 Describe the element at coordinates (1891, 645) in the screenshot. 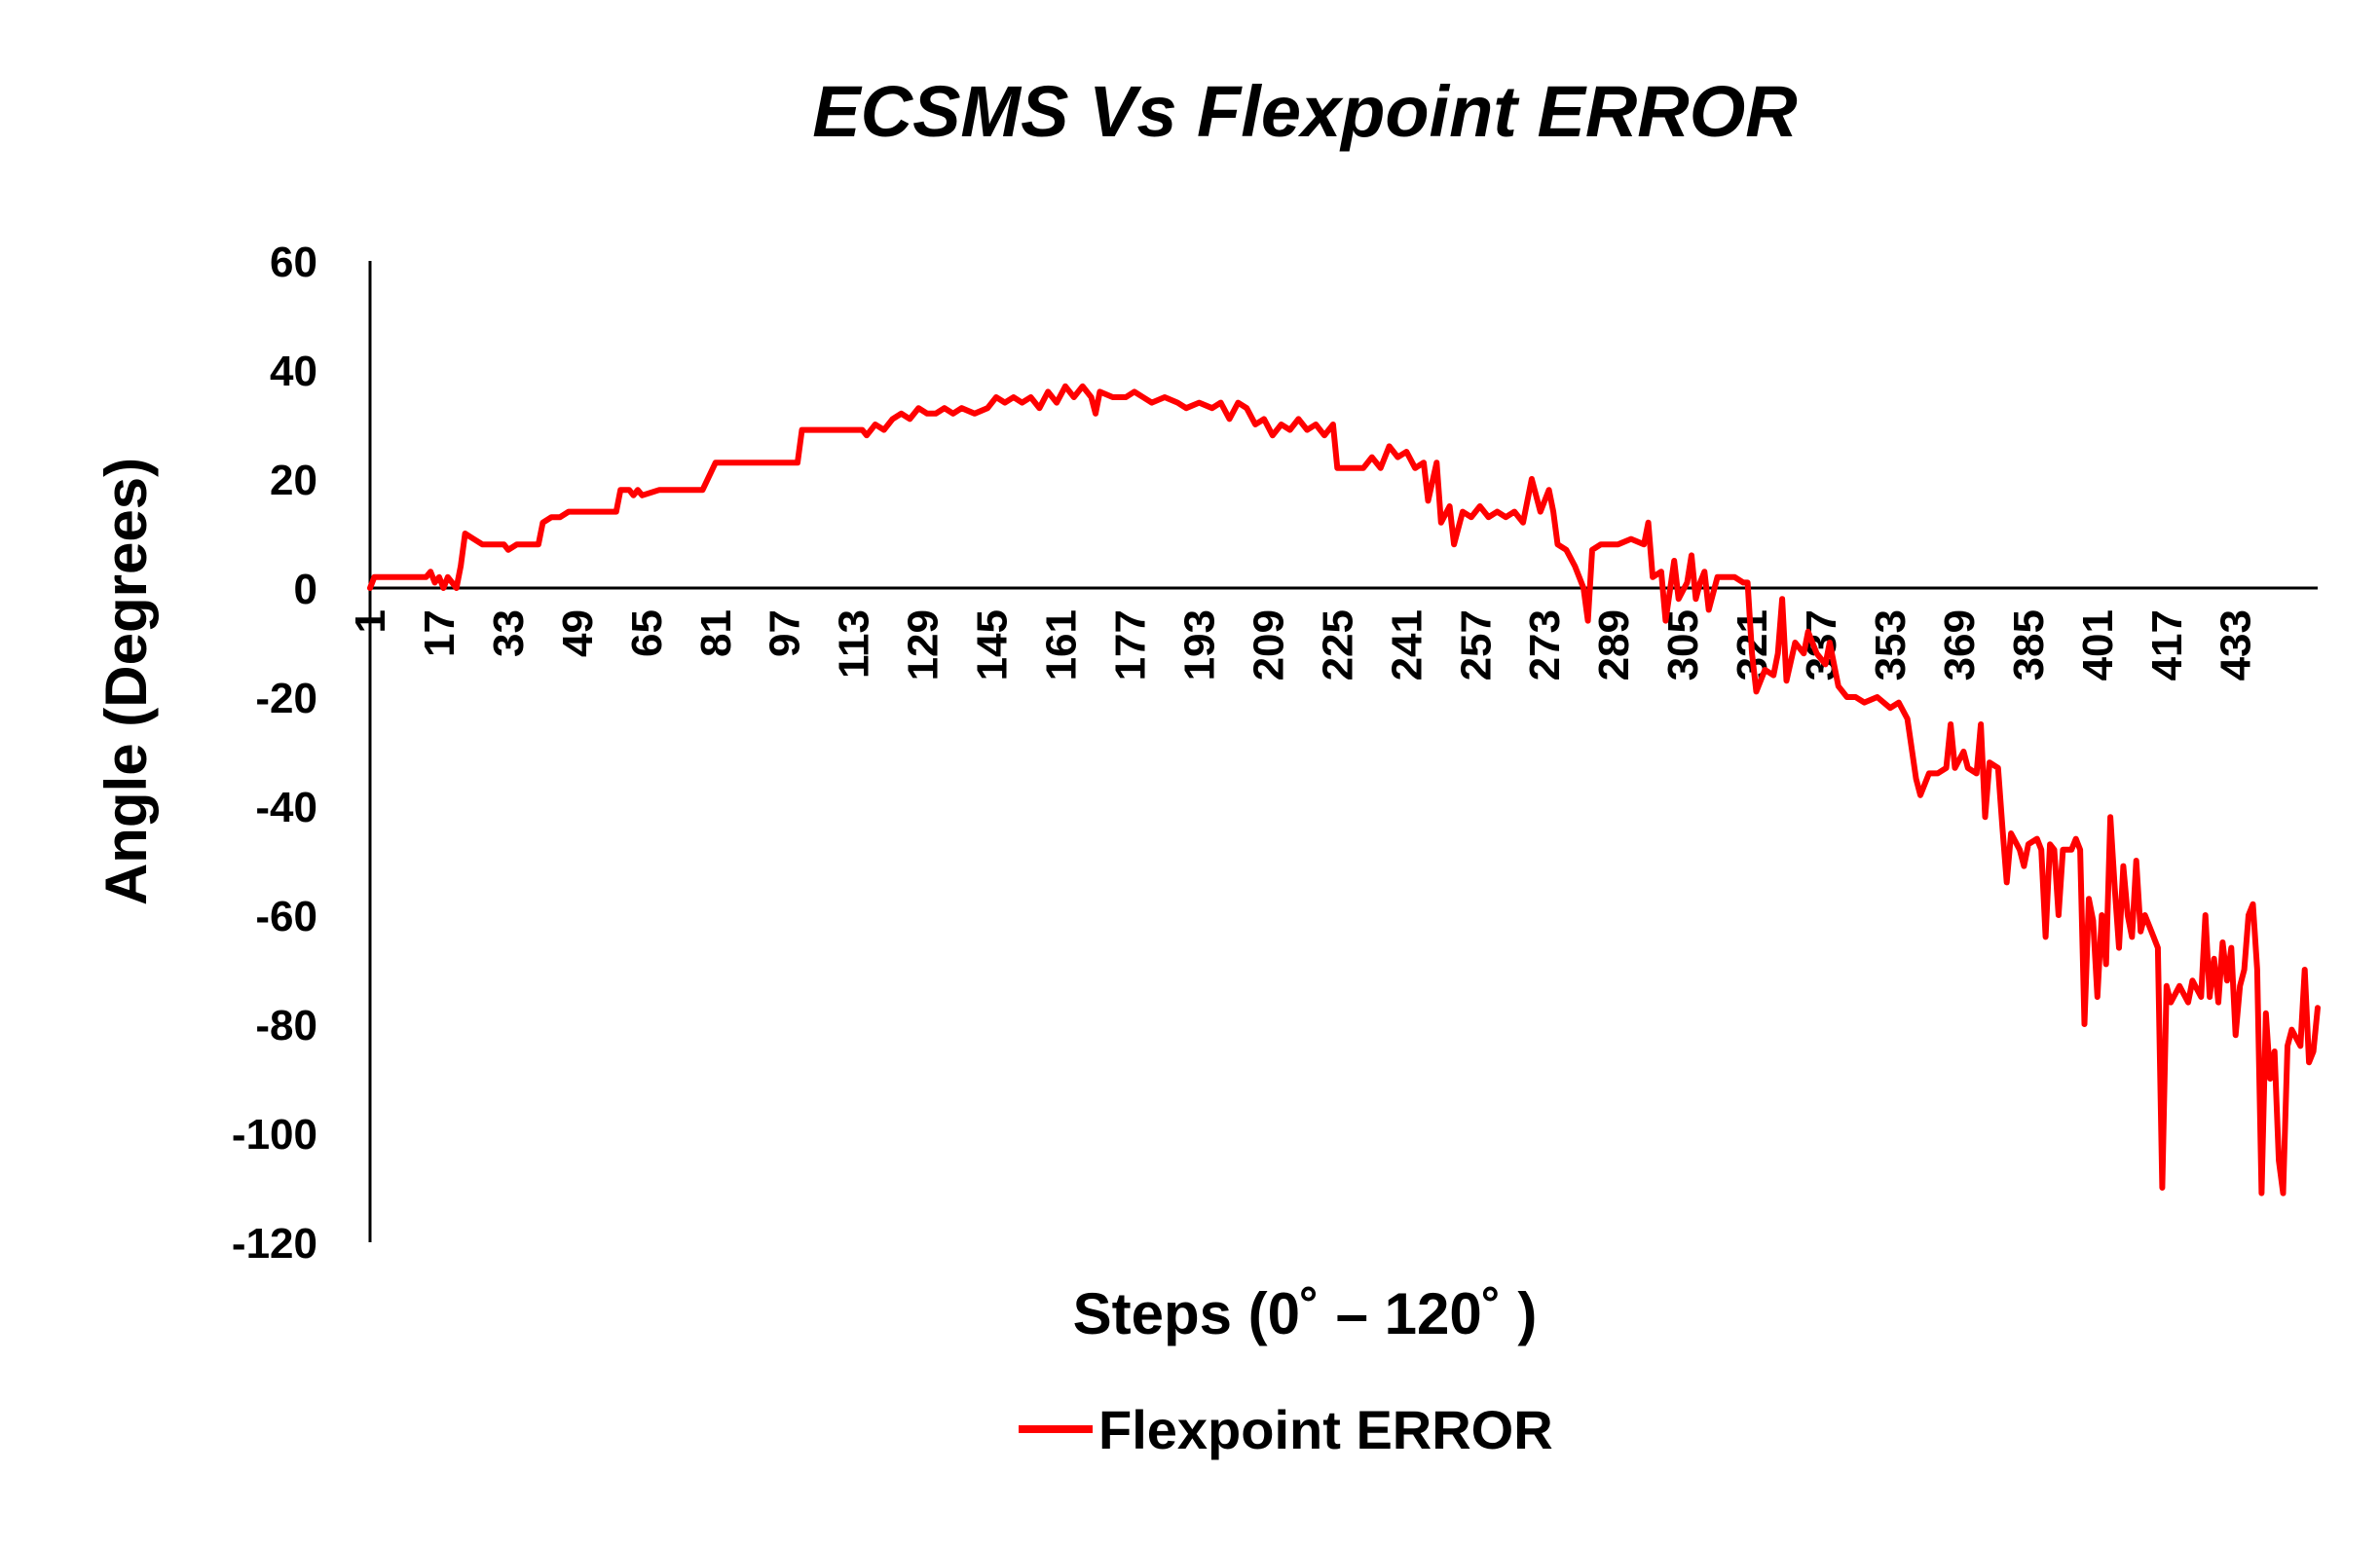

I see `x-tick-label: 353` at that location.